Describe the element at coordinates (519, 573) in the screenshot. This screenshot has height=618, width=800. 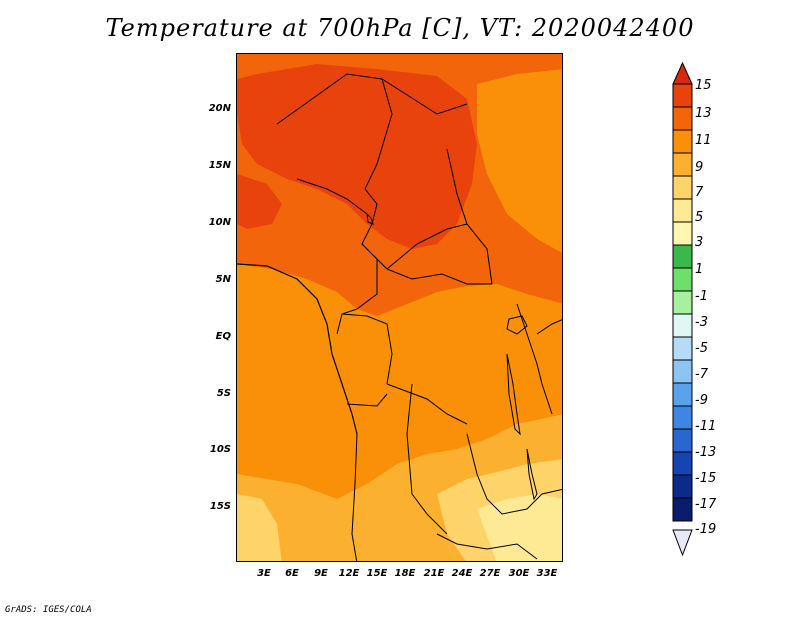
I see `lon-label: 30E` at that location.